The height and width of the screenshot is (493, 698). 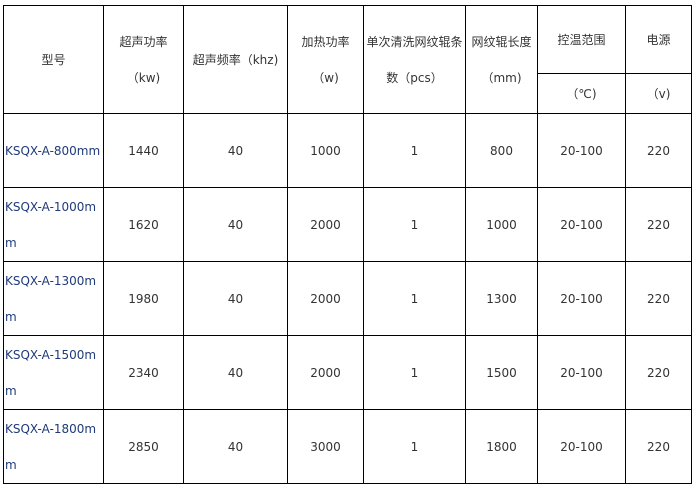 What do you see at coordinates (143, 59) in the screenshot?
I see `header-ultrasonic-power: 超声功率（kw)` at bounding box center [143, 59].